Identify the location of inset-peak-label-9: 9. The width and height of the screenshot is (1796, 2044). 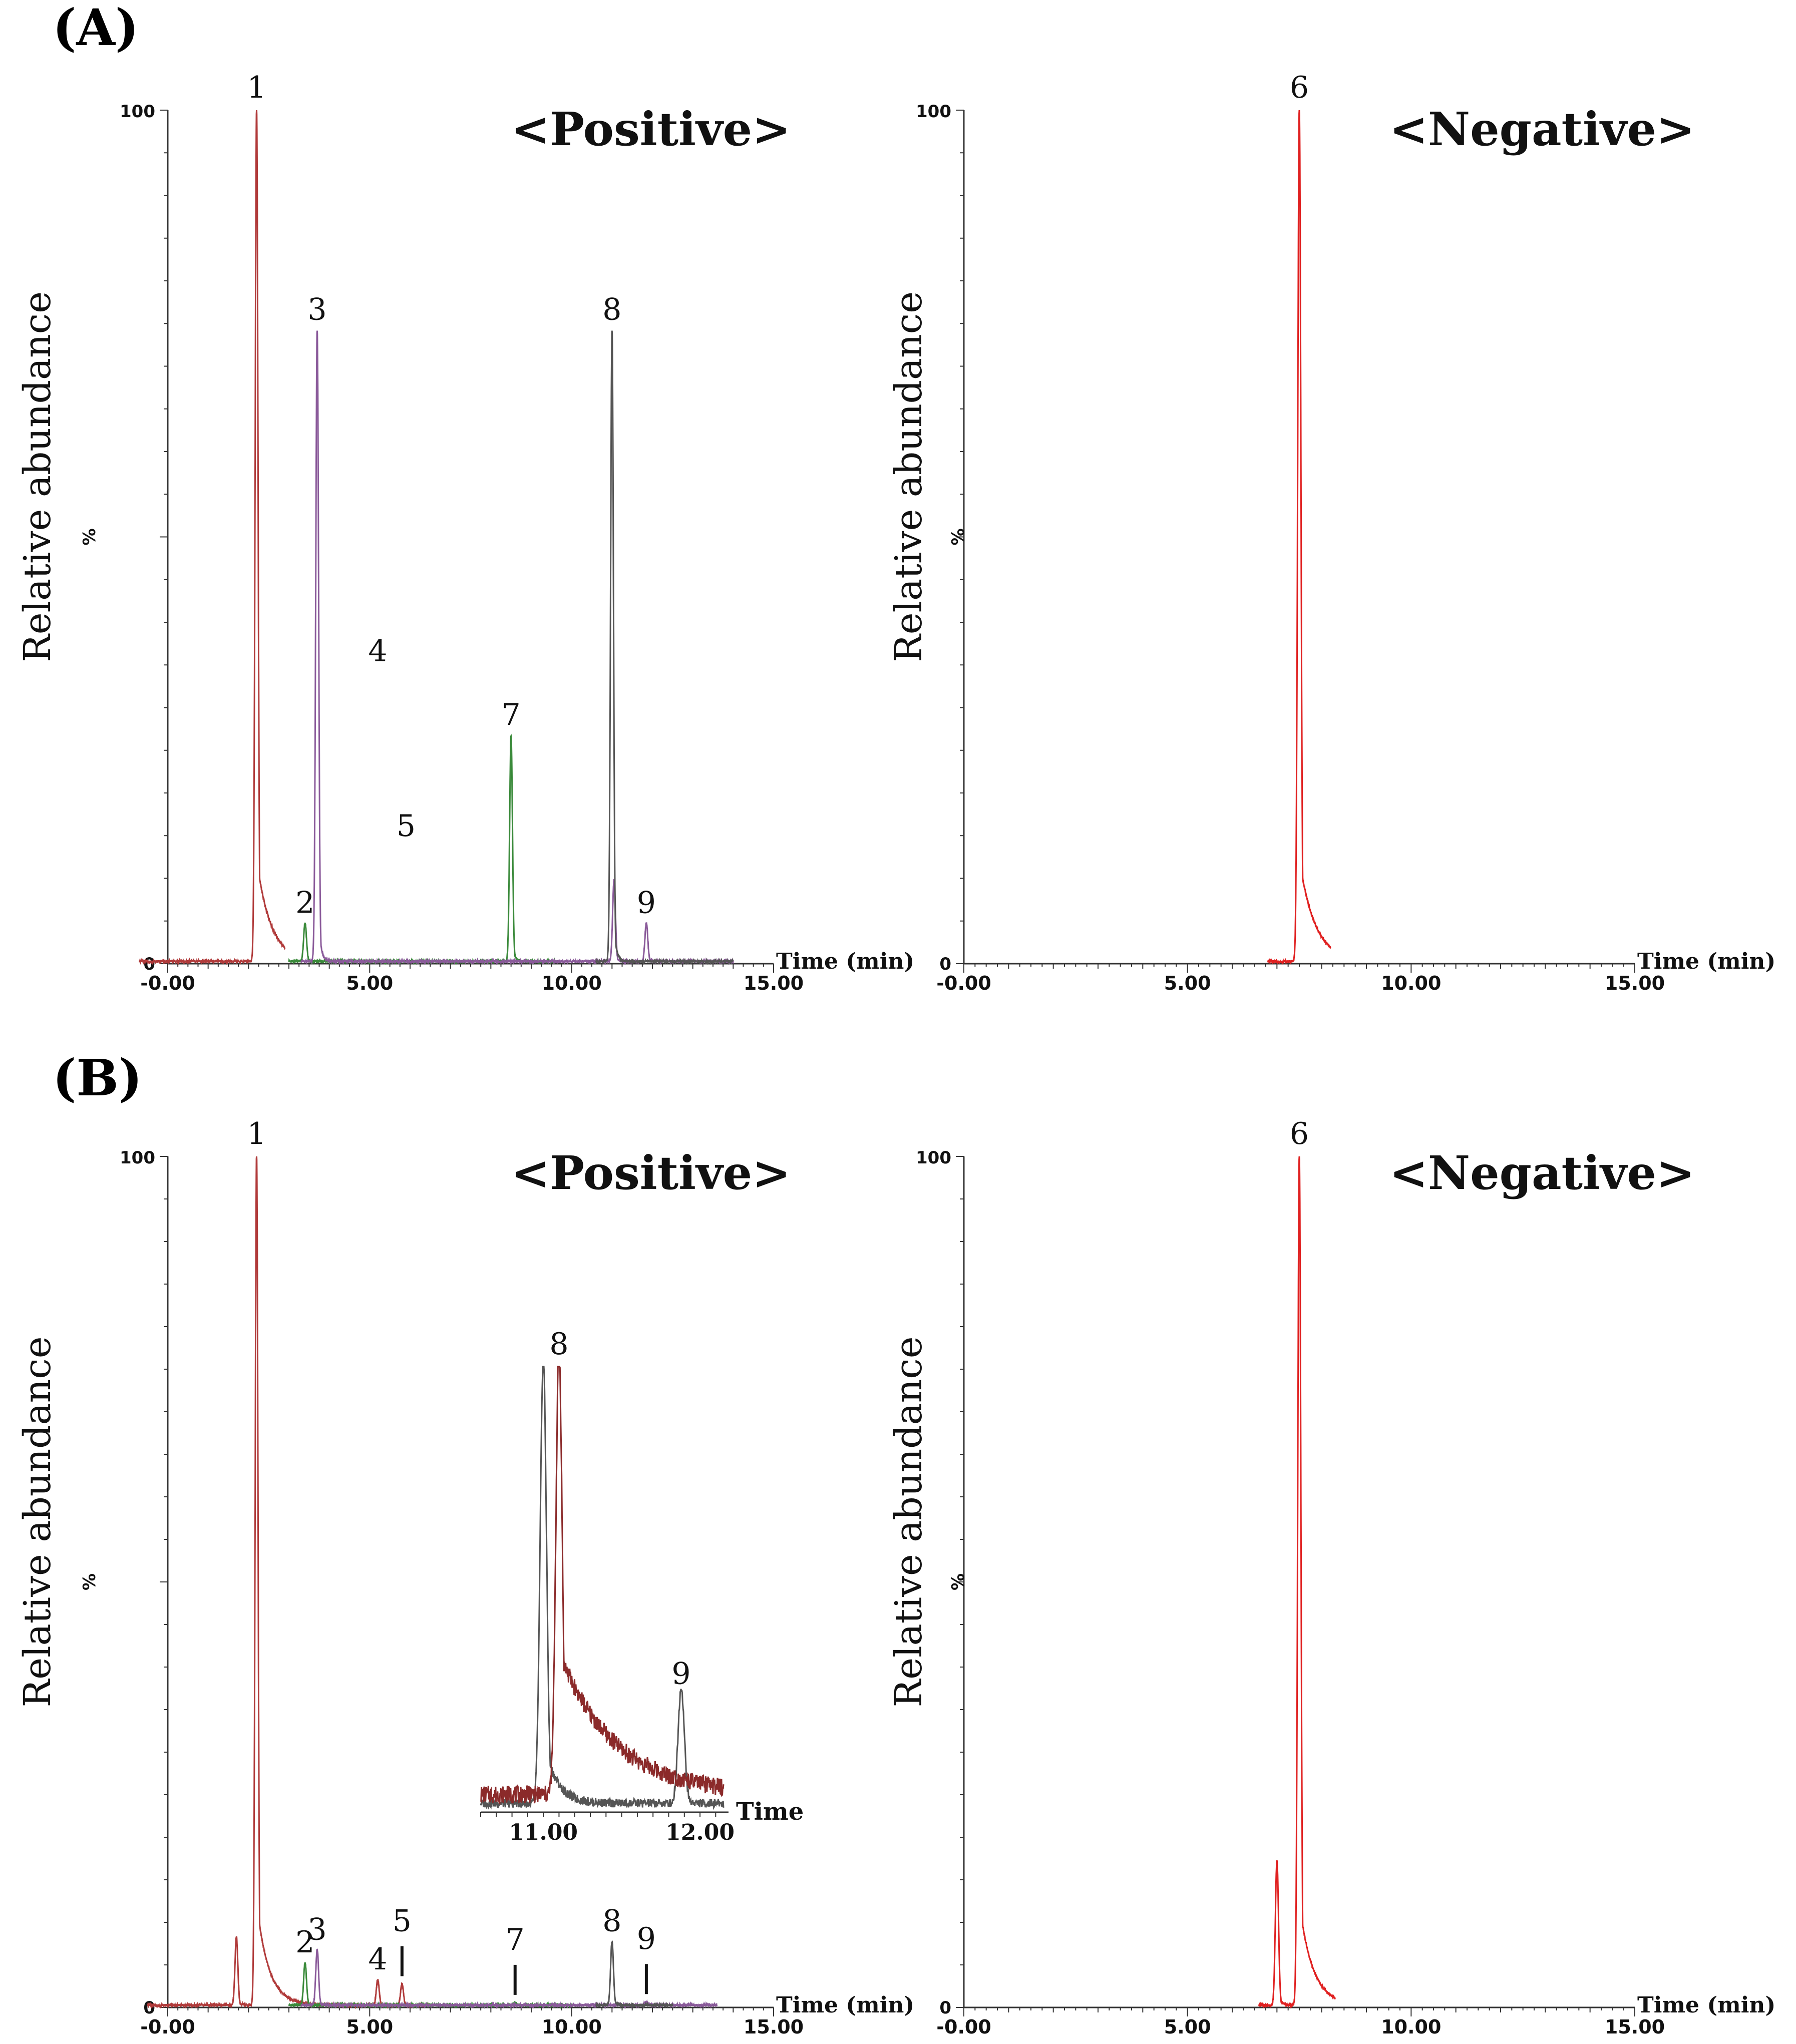
(681, 1675).